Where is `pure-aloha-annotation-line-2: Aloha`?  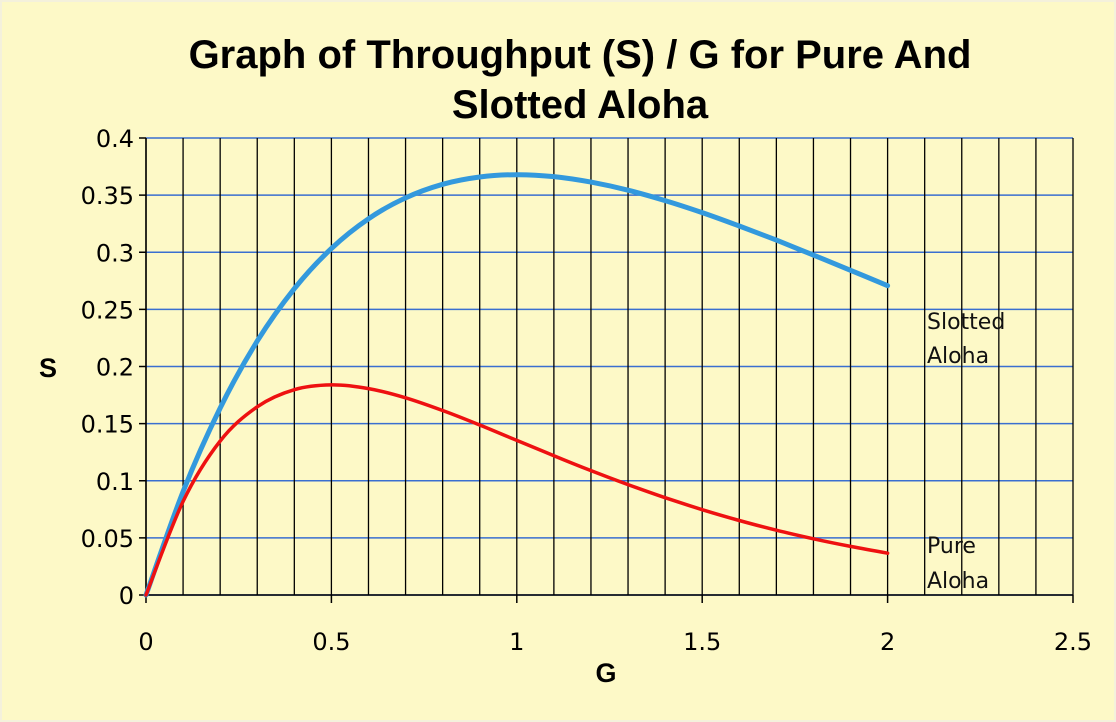 pure-aloha-annotation-line-2: Aloha is located at coordinates (958, 581).